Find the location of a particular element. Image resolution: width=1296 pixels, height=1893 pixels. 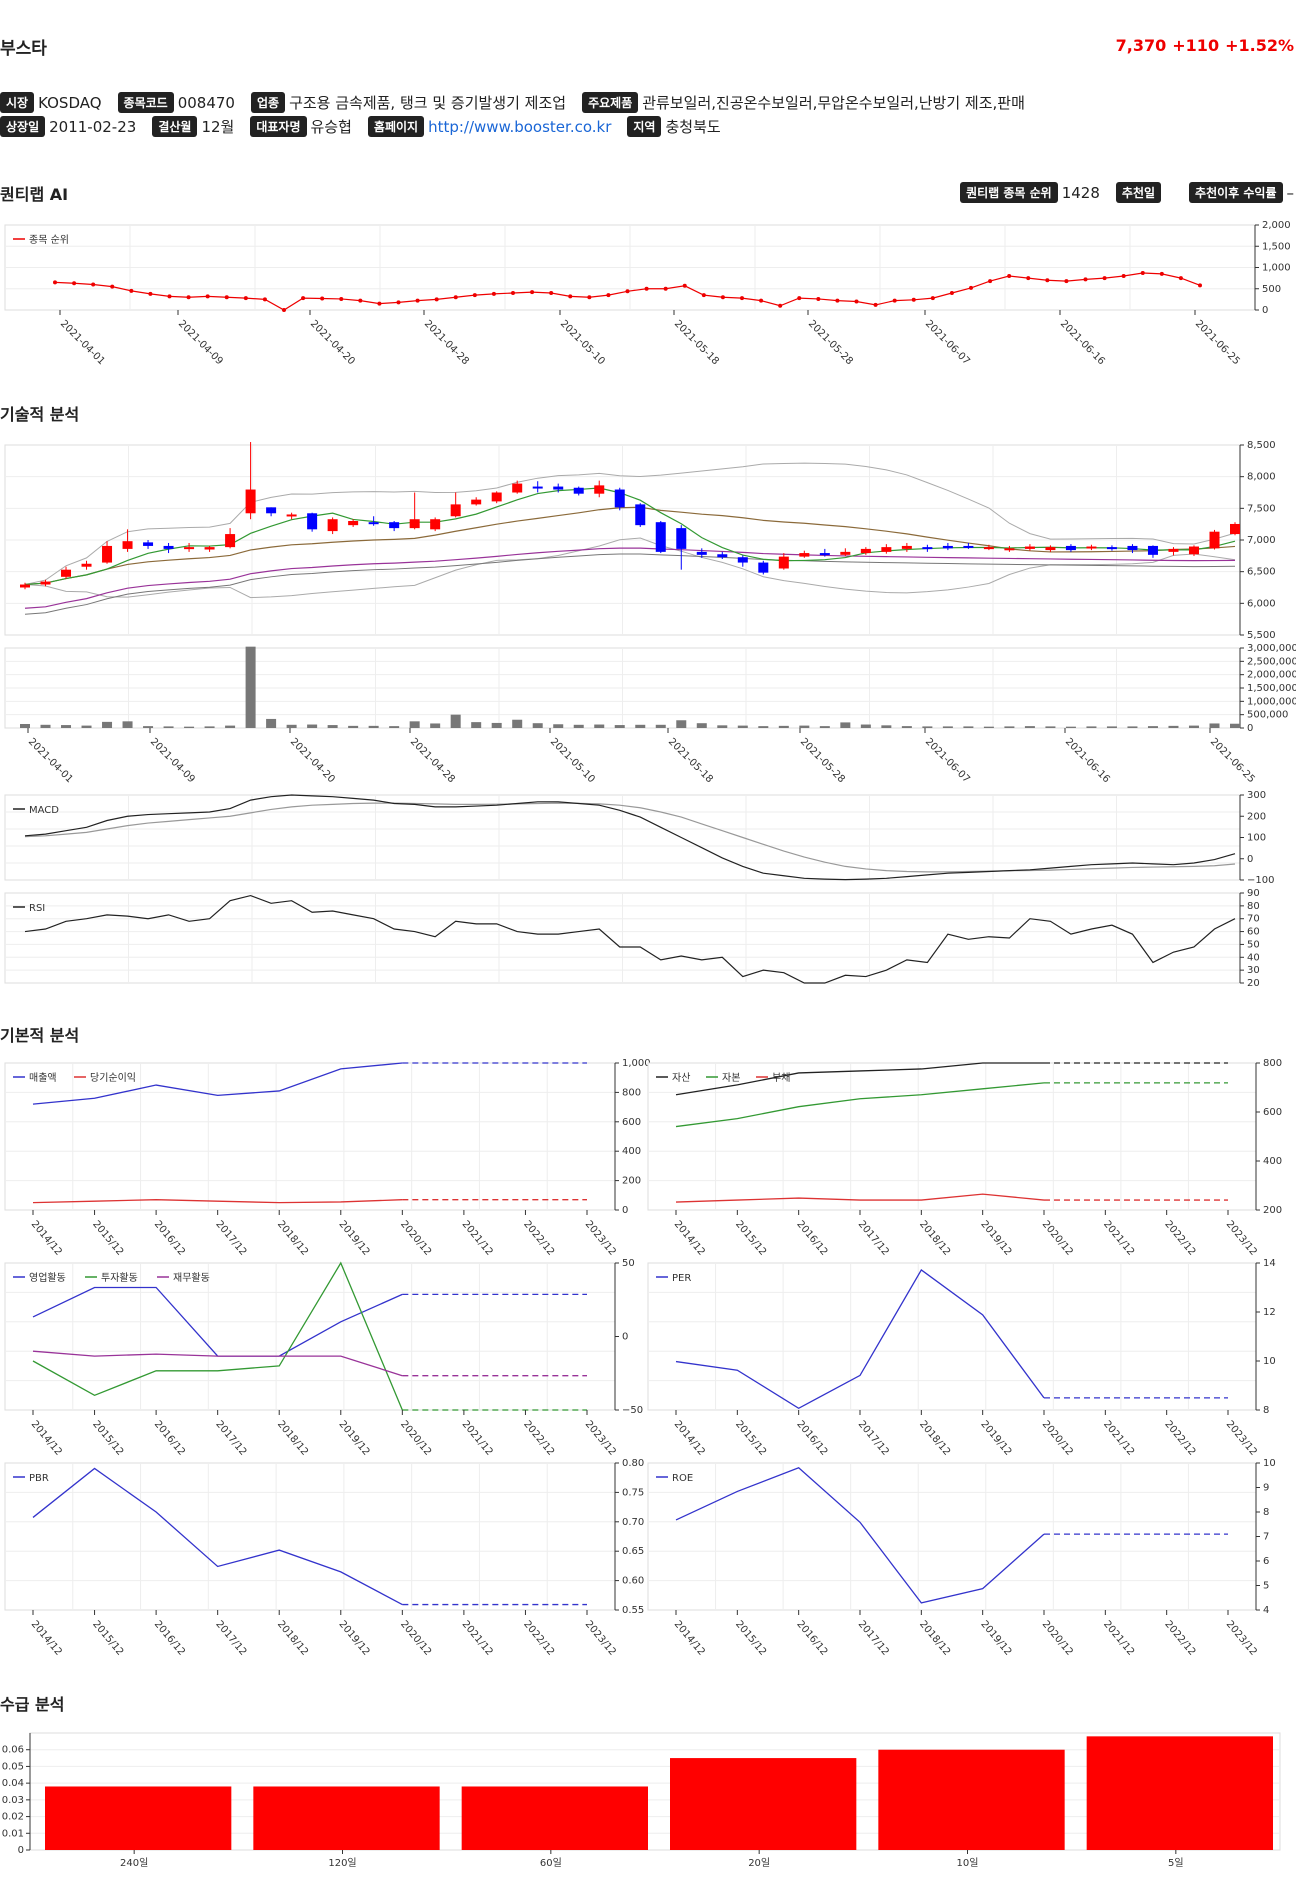

price-ytick-label: 8,500 is located at coordinates (1261, 445).